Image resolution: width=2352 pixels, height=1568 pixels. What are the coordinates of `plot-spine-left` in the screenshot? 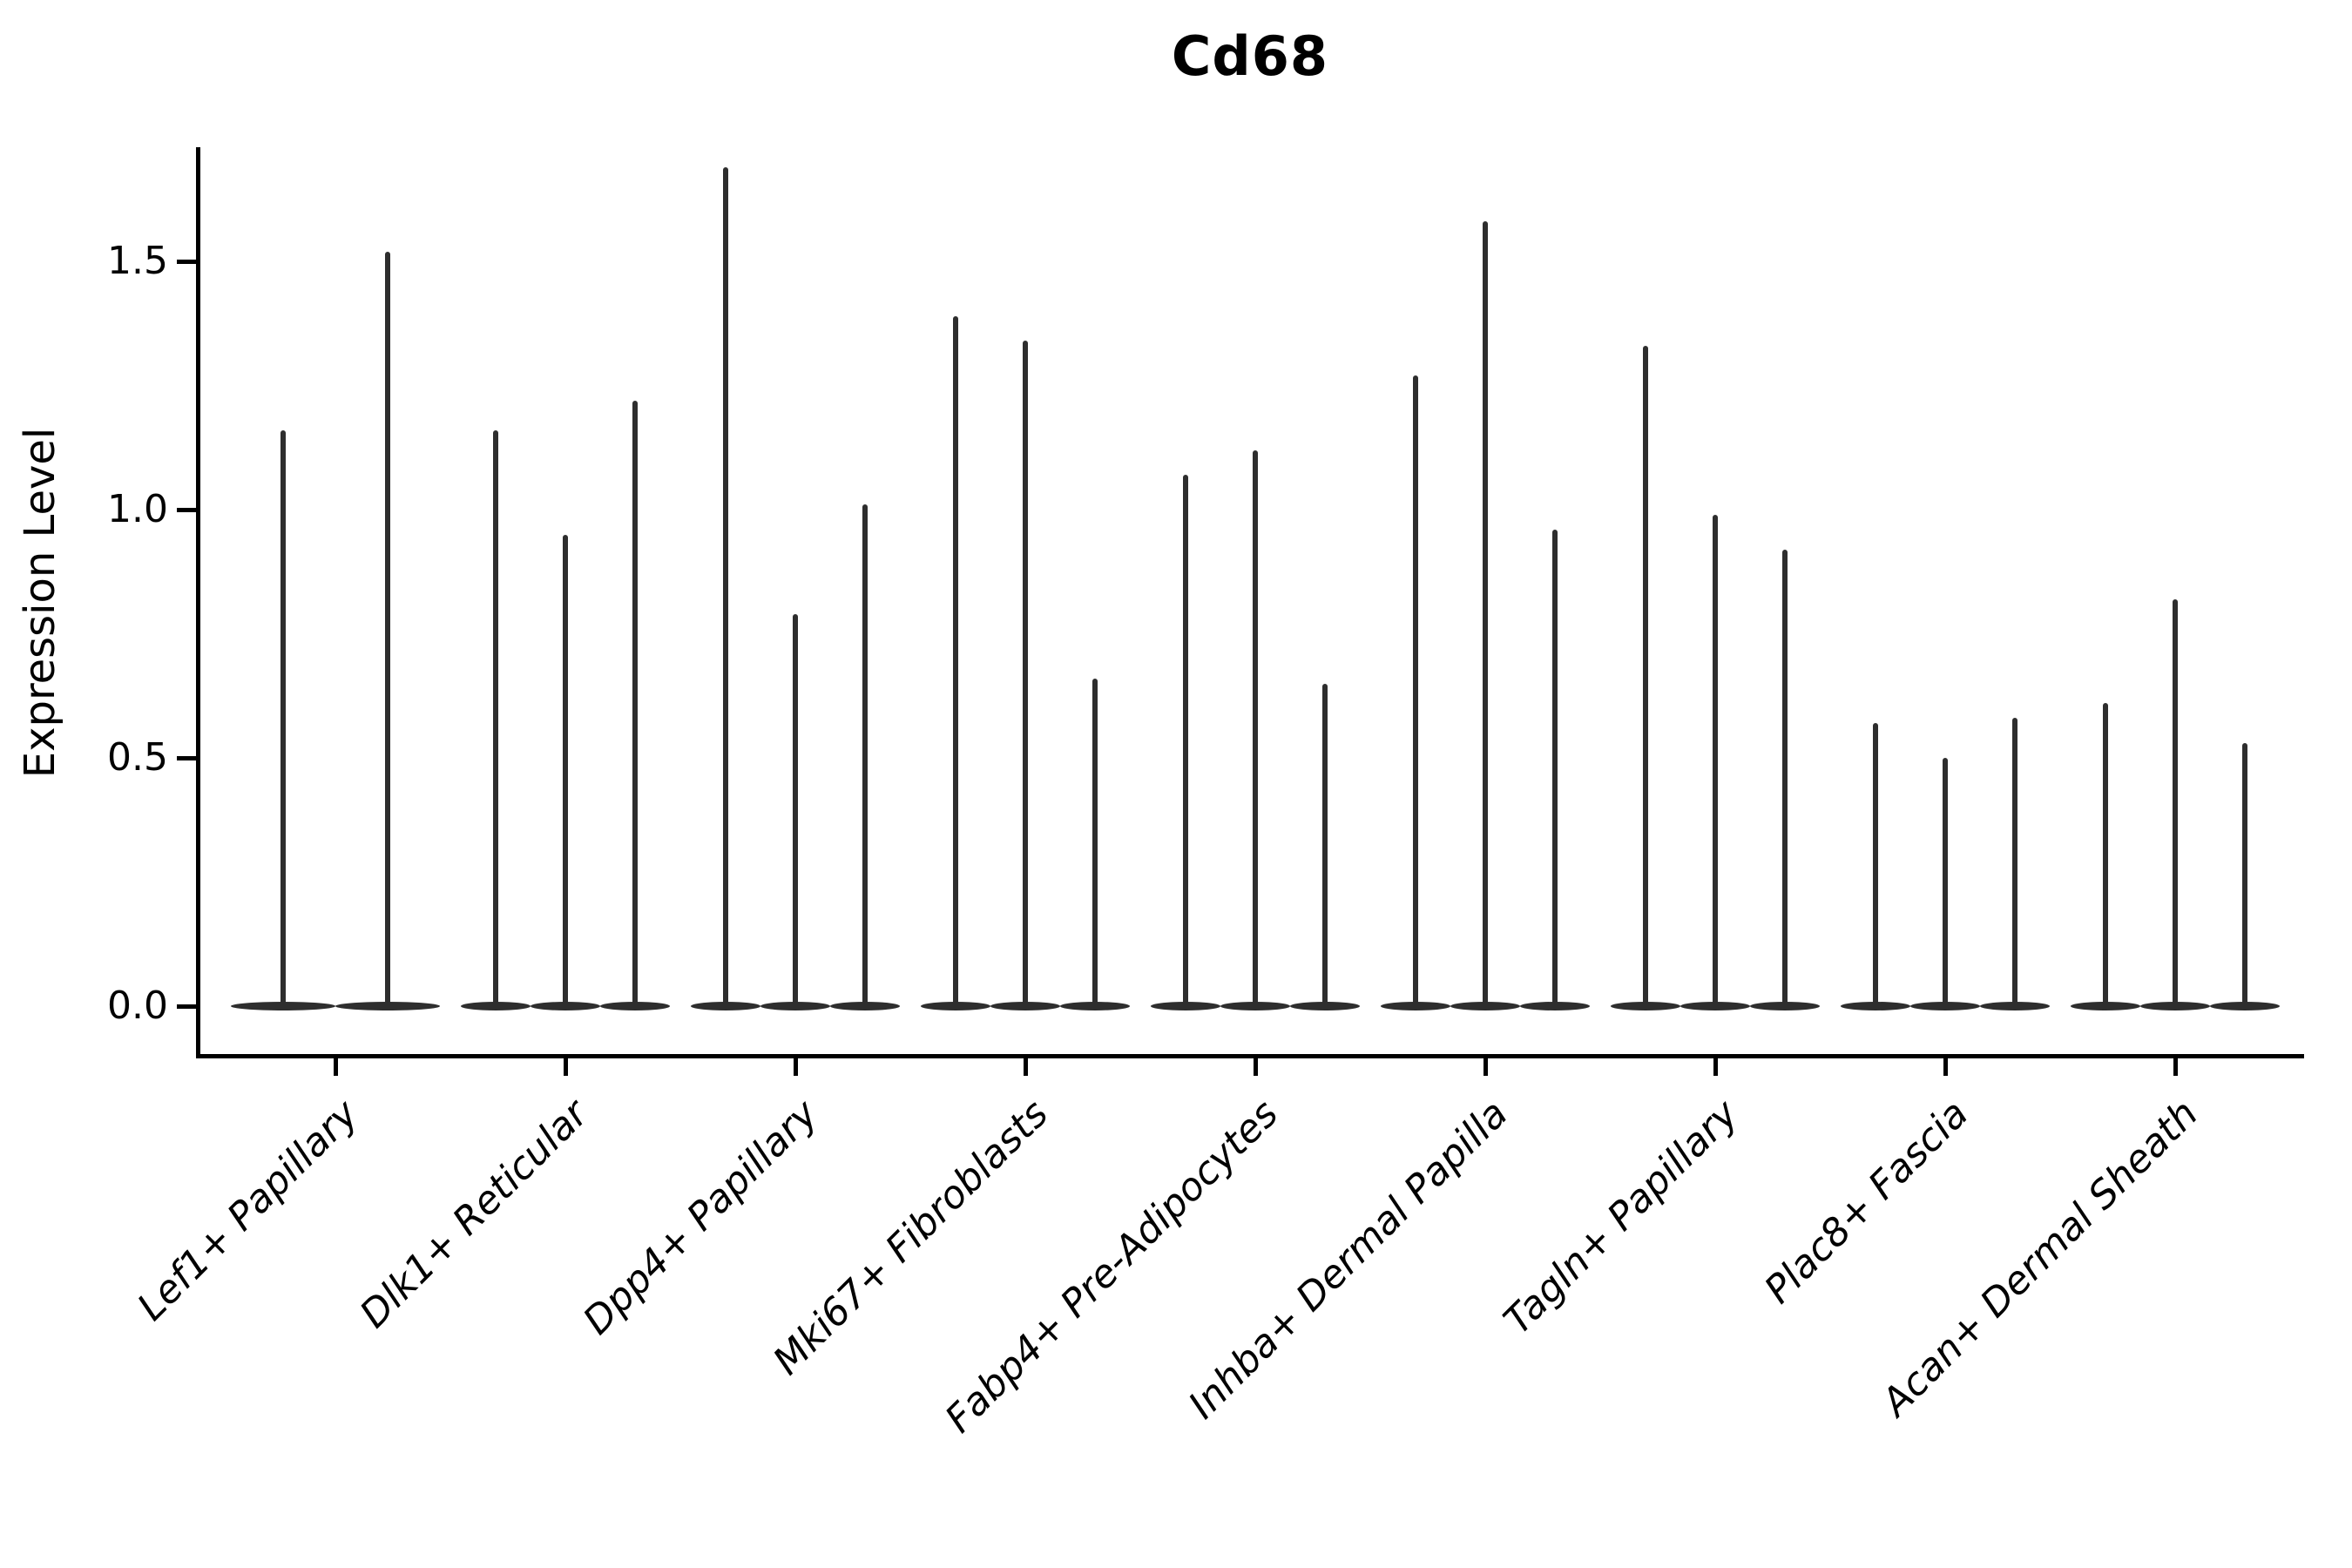 It's located at (198, 603).